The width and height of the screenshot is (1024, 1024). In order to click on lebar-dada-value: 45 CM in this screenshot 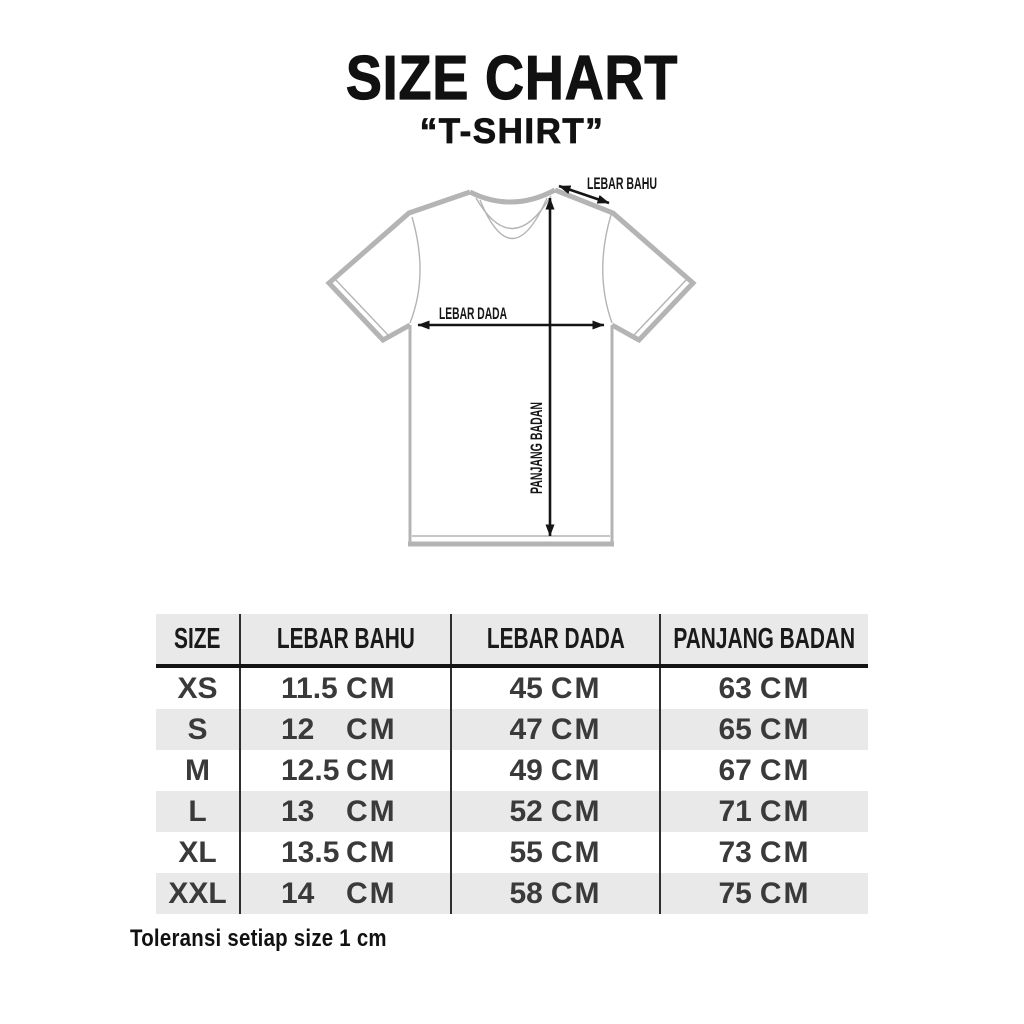, I will do `click(554, 688)`.